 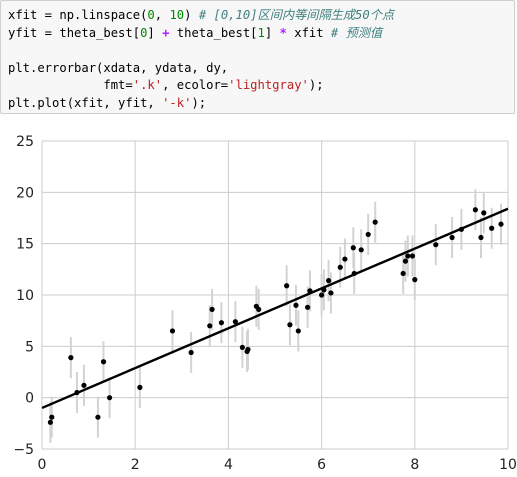 What do you see at coordinates (261, 104) in the screenshot?
I see `code-line: plt.plot(xfit, yfit, '-k');` at bounding box center [261, 104].